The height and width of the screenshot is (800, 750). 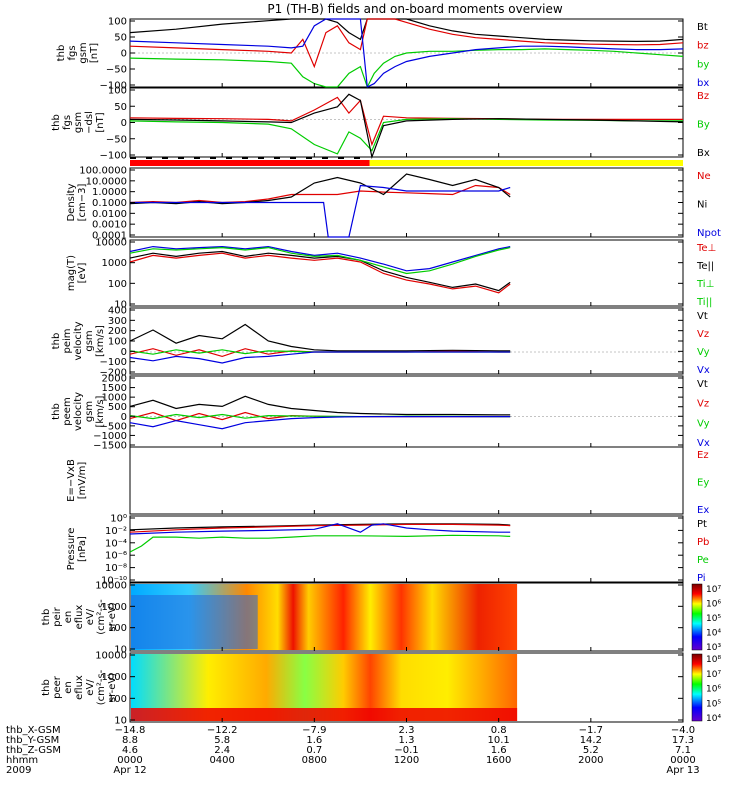 What do you see at coordinates (591, 740) in the screenshot?
I see `ephemeris-value: 14.2` at bounding box center [591, 740].